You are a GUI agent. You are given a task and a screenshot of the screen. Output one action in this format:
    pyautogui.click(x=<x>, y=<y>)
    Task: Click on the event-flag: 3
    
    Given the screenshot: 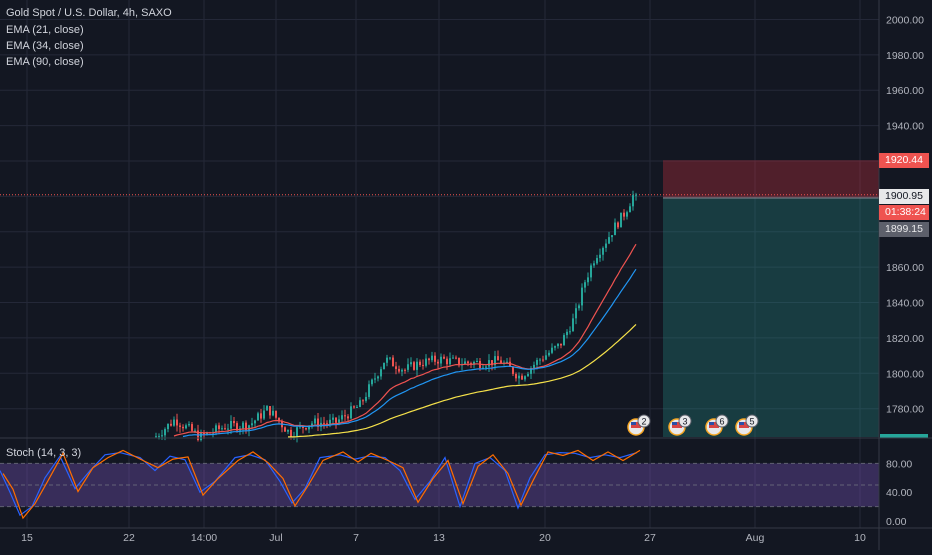 What is the action you would take?
    pyautogui.click(x=680, y=425)
    